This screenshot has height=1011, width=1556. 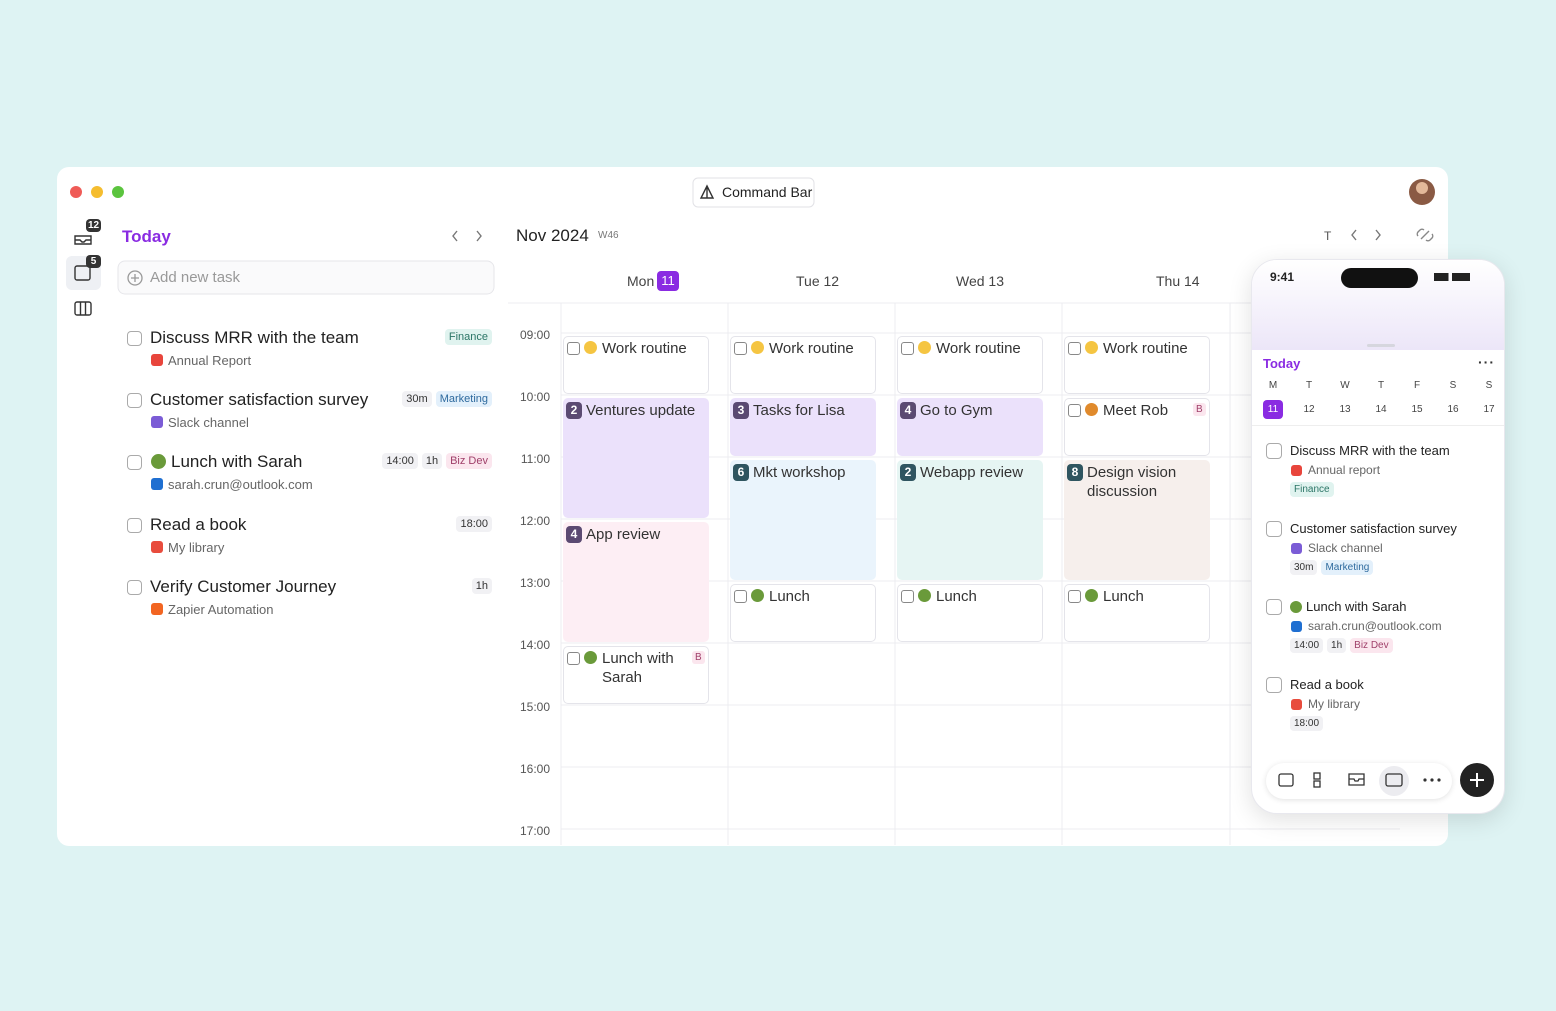 What do you see at coordinates (1307, 645) in the screenshot?
I see `tag: 14:00` at bounding box center [1307, 645].